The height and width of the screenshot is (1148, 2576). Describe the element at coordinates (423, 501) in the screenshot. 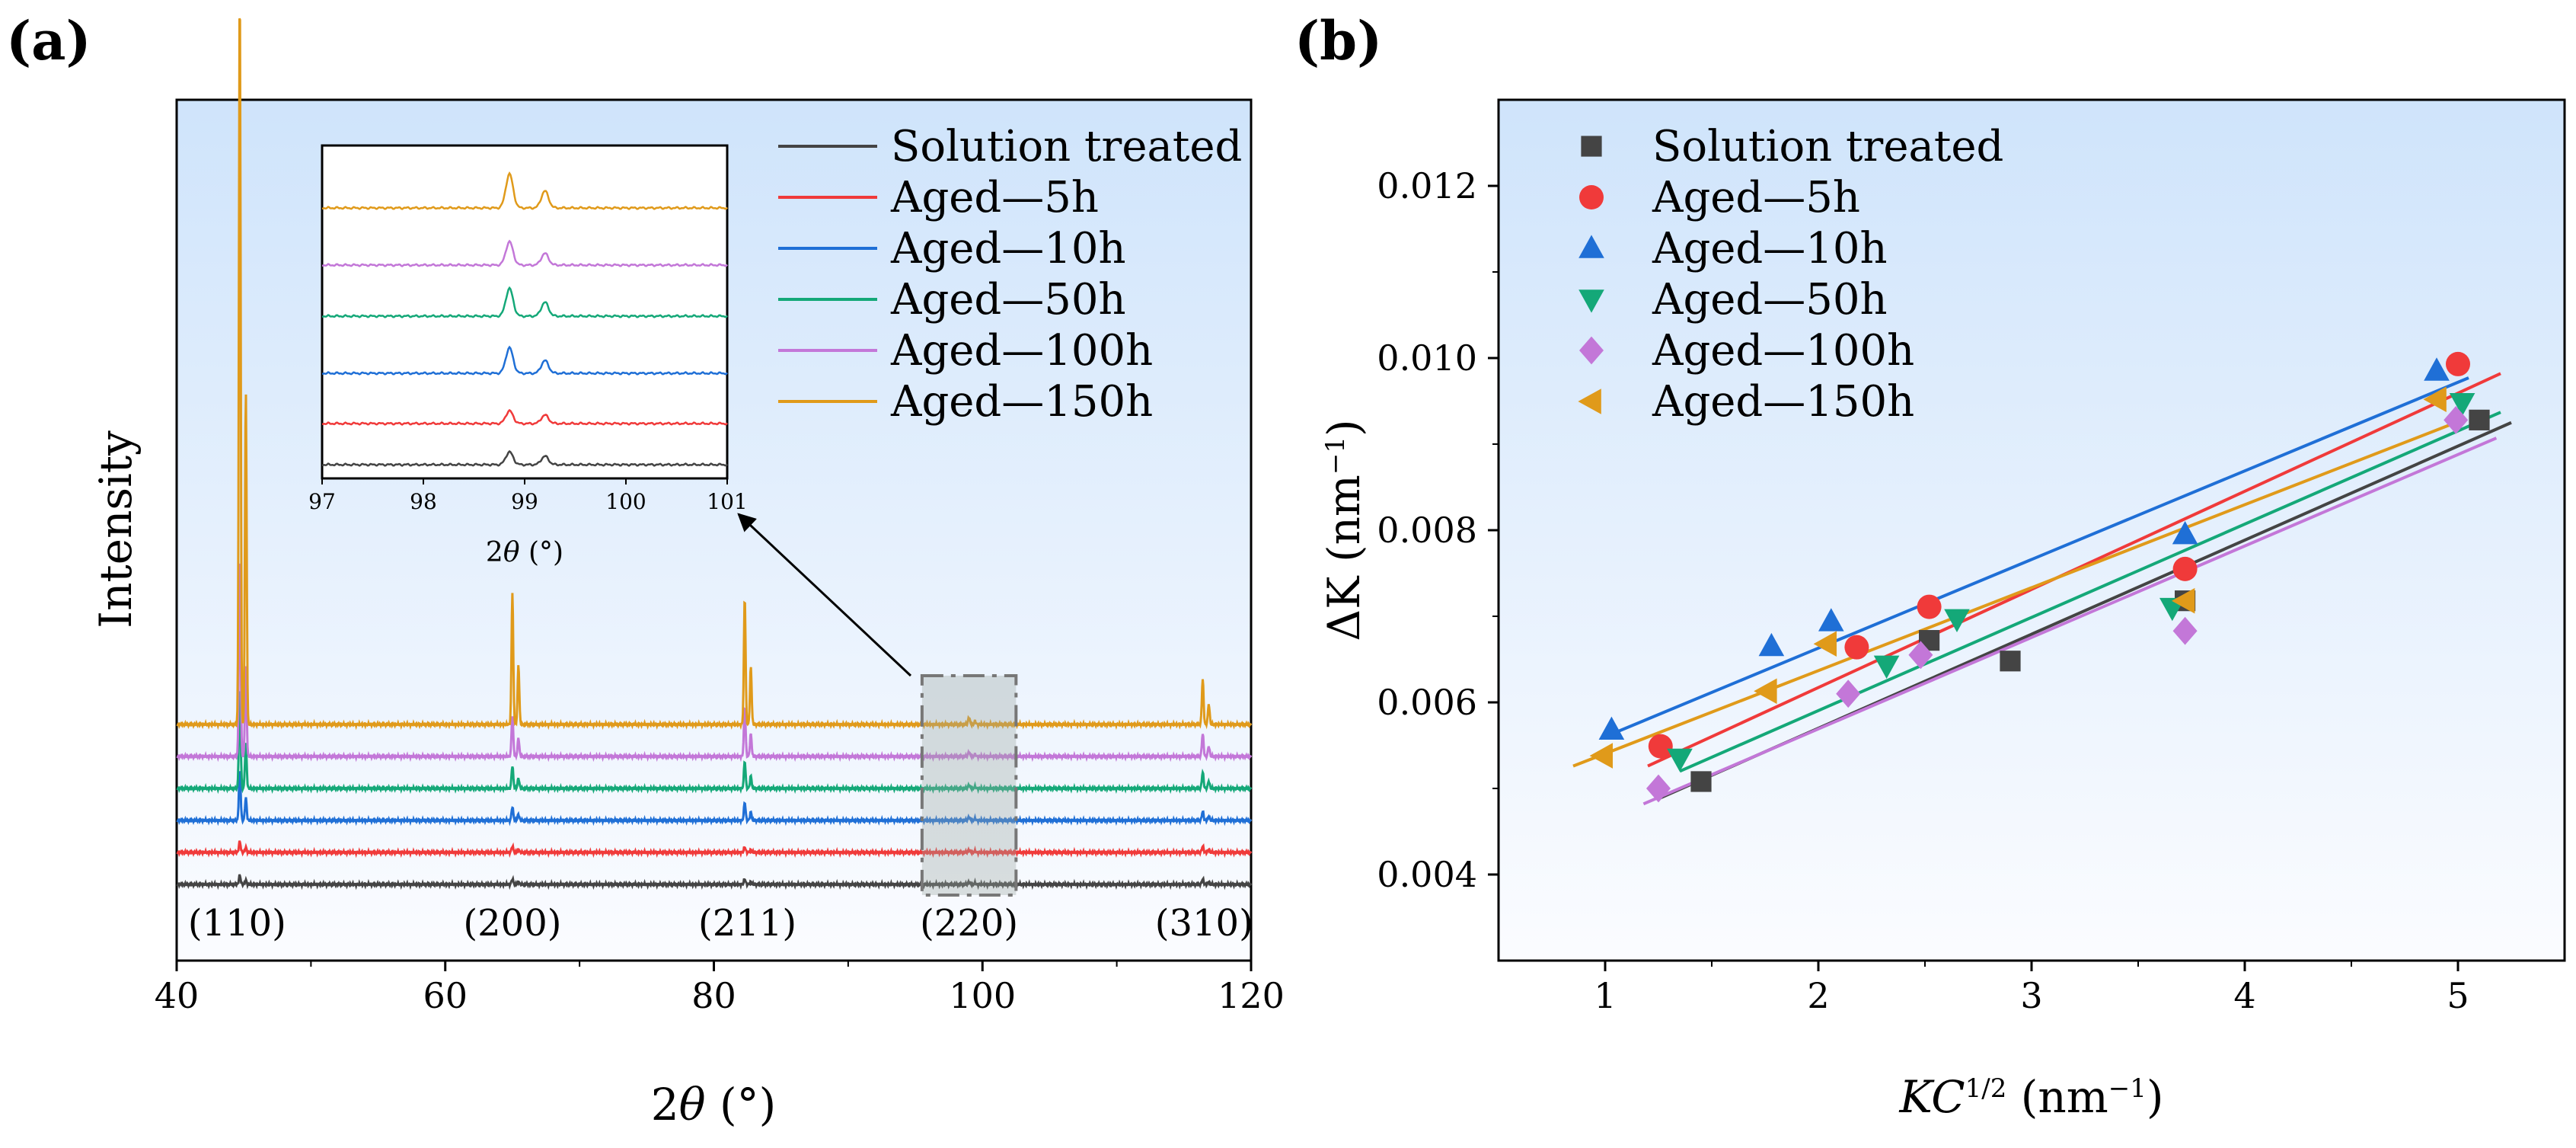

I see `inset-tick-label: 98` at that location.